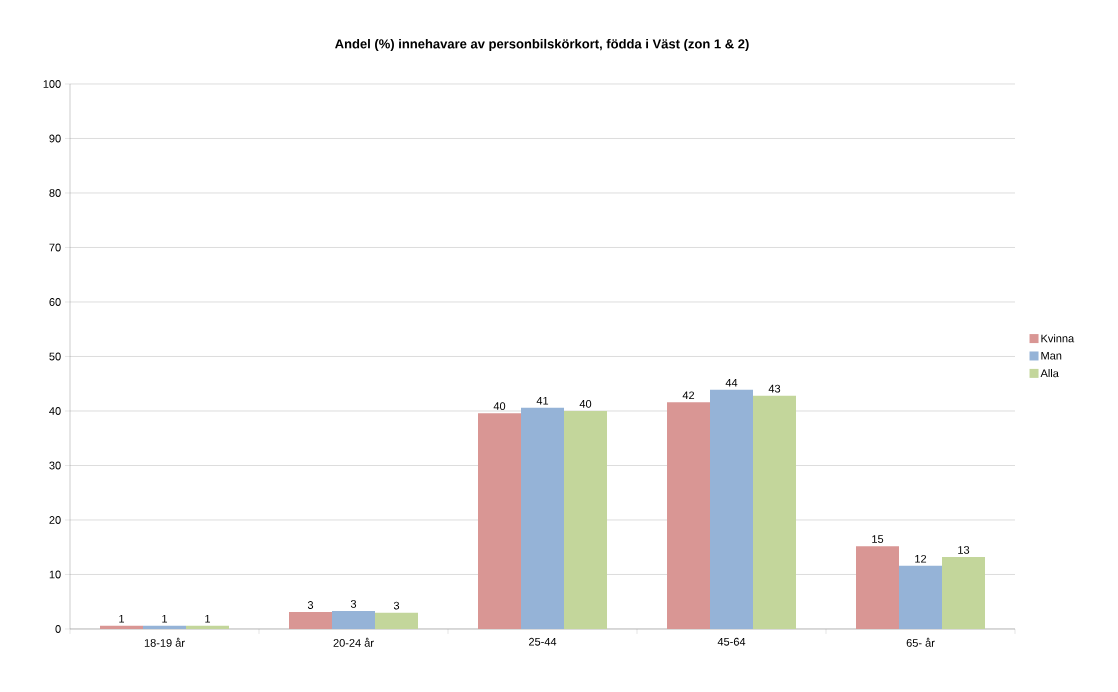 The image size is (1118, 692). What do you see at coordinates (774, 388) in the screenshot?
I see `data-label: 43` at bounding box center [774, 388].